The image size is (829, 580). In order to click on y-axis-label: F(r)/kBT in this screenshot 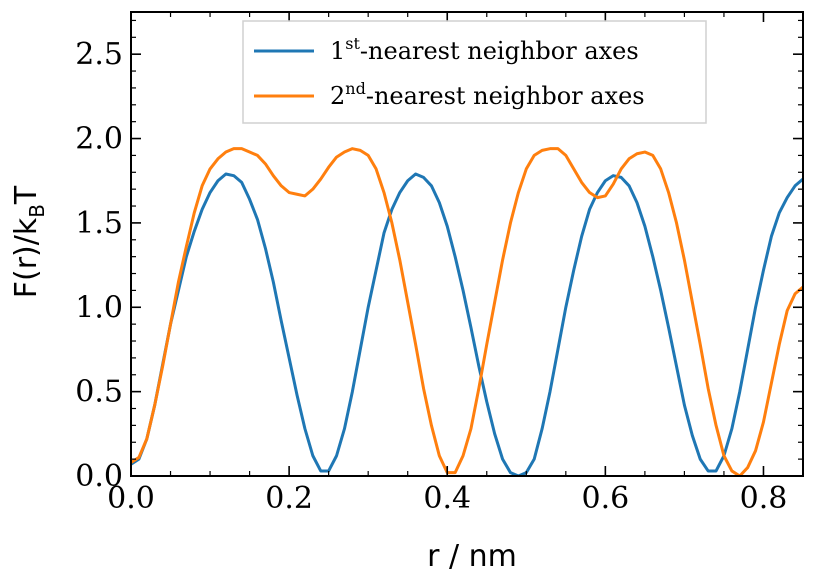, I will do `click(29, 241)`.